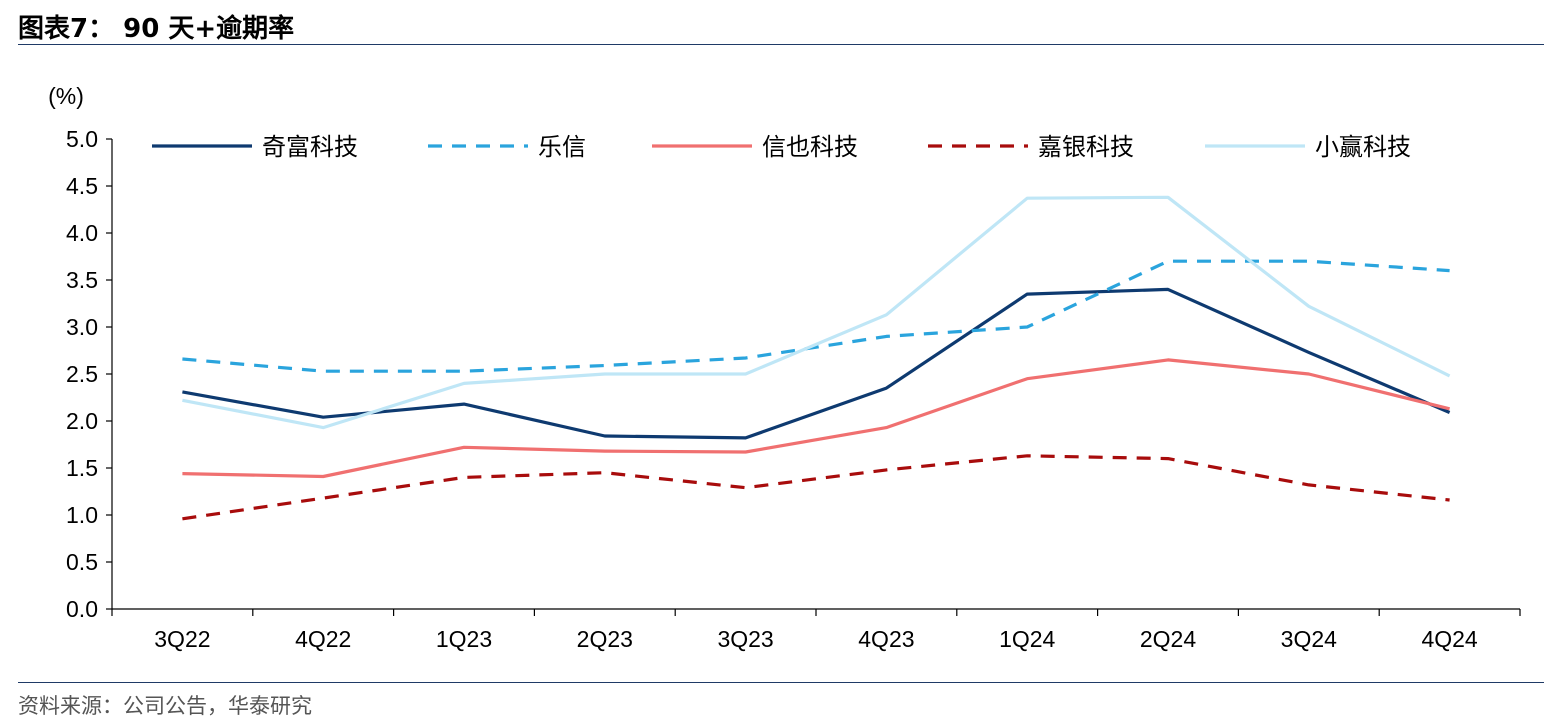 The height and width of the screenshot is (722, 1554). What do you see at coordinates (1086, 147) in the screenshot?
I see `legend-label-4: 嘉银科技` at bounding box center [1086, 147].